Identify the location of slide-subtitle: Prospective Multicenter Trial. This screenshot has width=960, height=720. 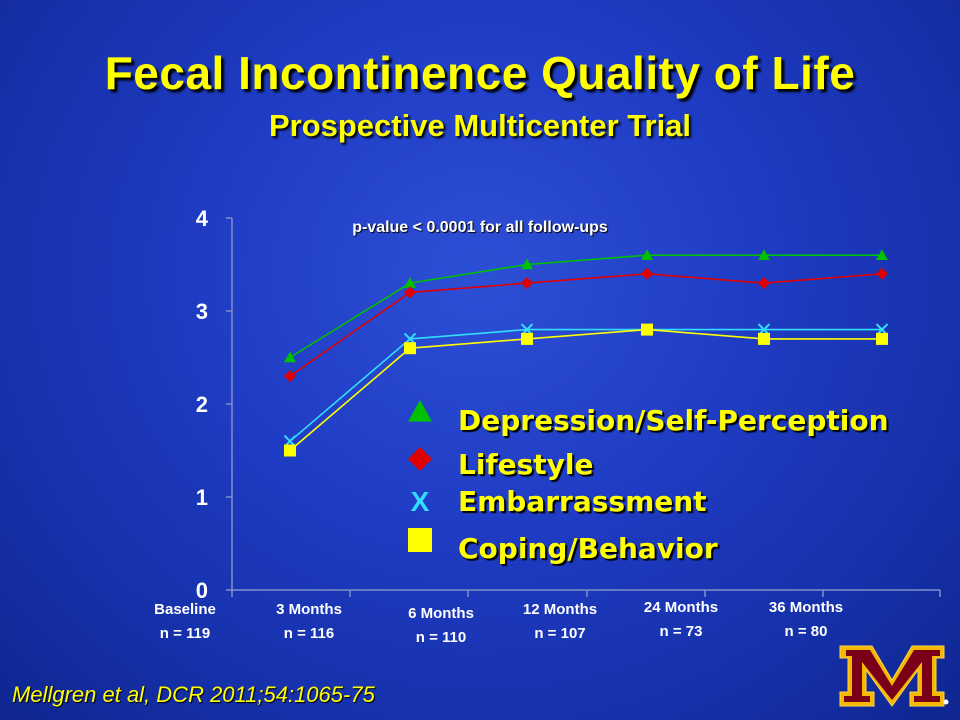
(480, 125).